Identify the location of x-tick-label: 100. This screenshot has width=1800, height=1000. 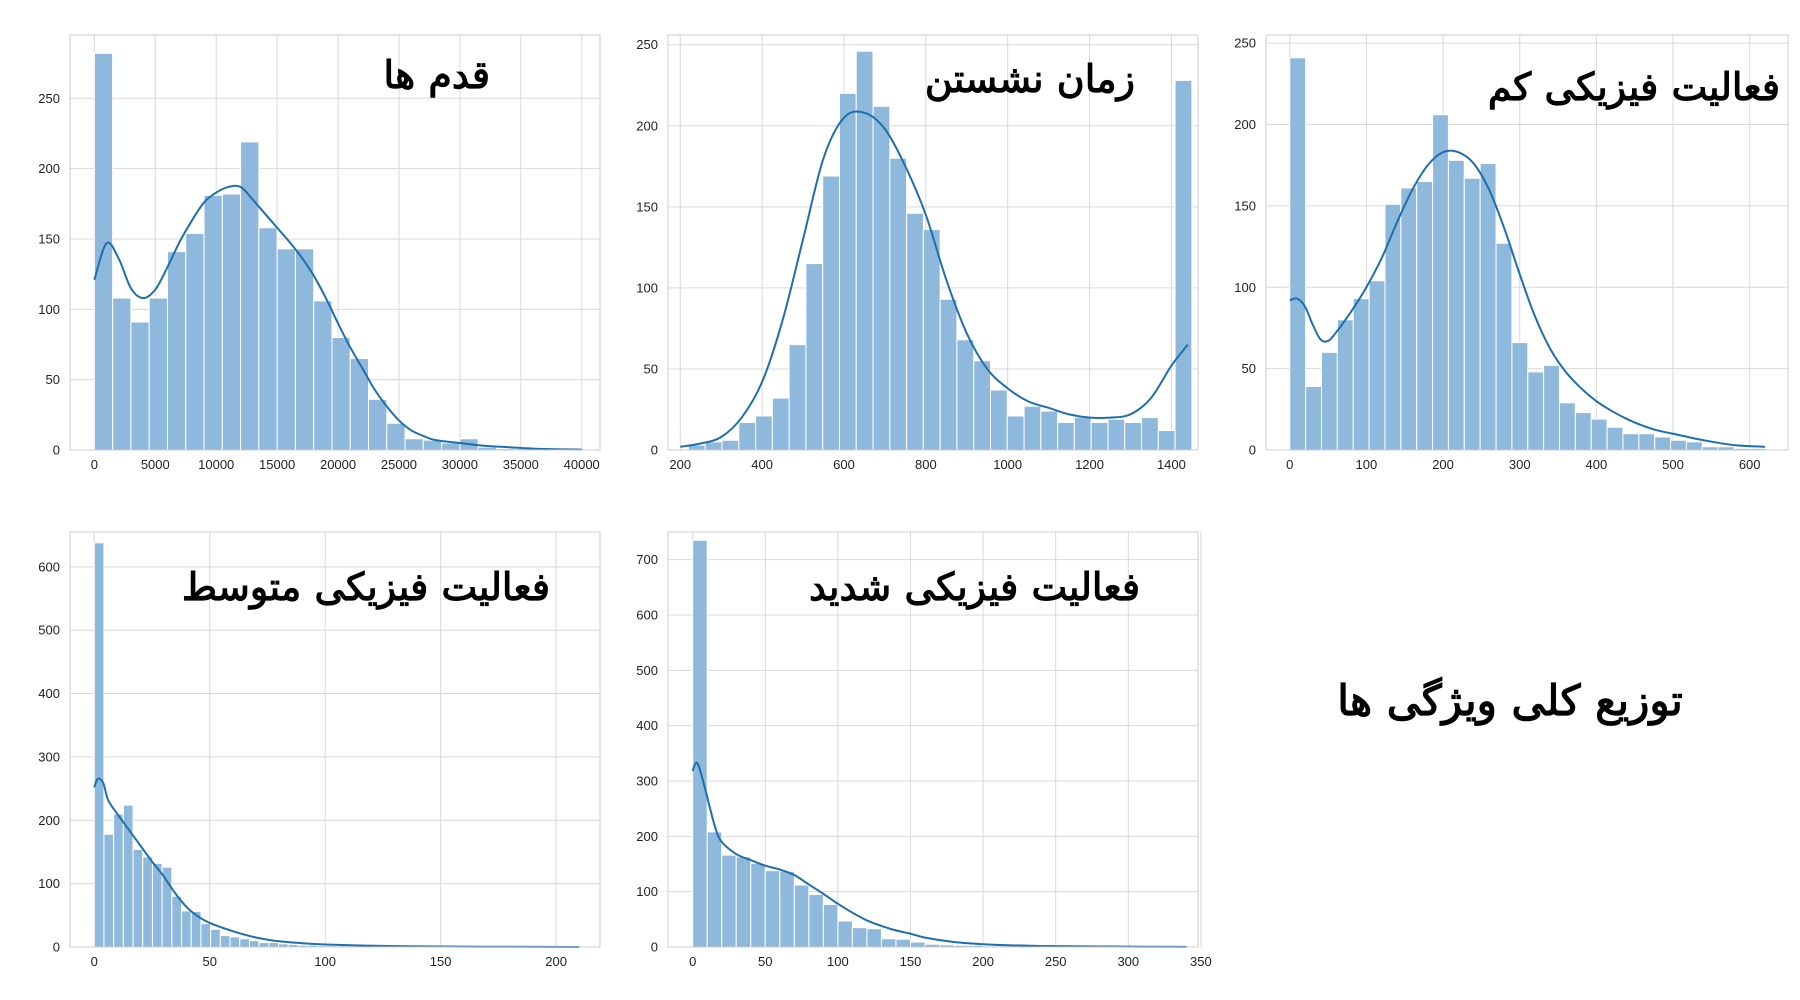
(1367, 464).